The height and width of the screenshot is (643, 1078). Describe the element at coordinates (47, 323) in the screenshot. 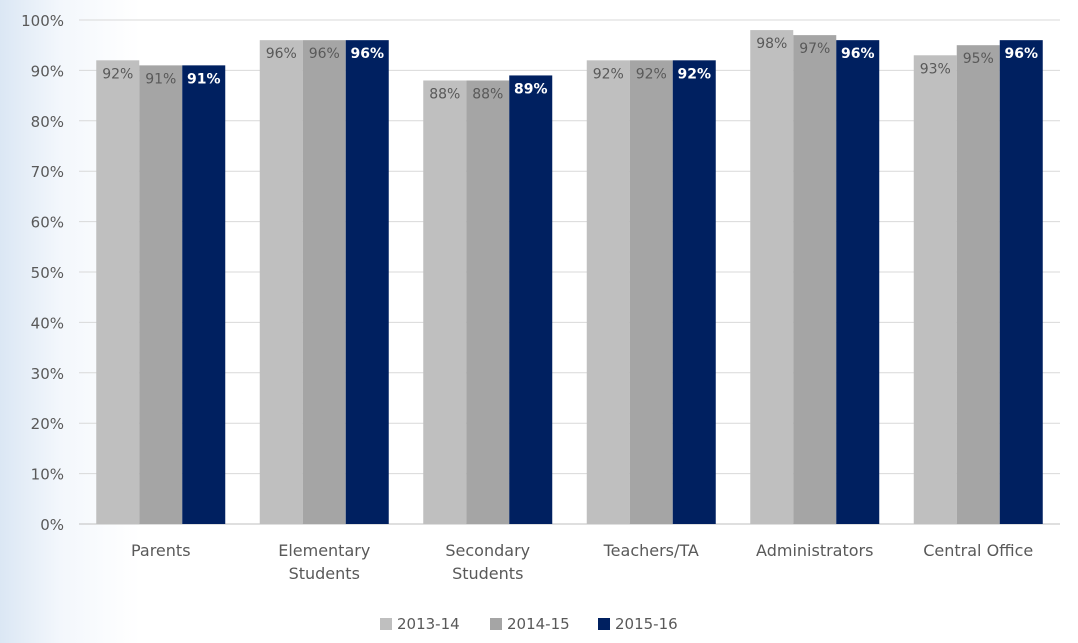

I see `y-tick-label: 40%` at that location.